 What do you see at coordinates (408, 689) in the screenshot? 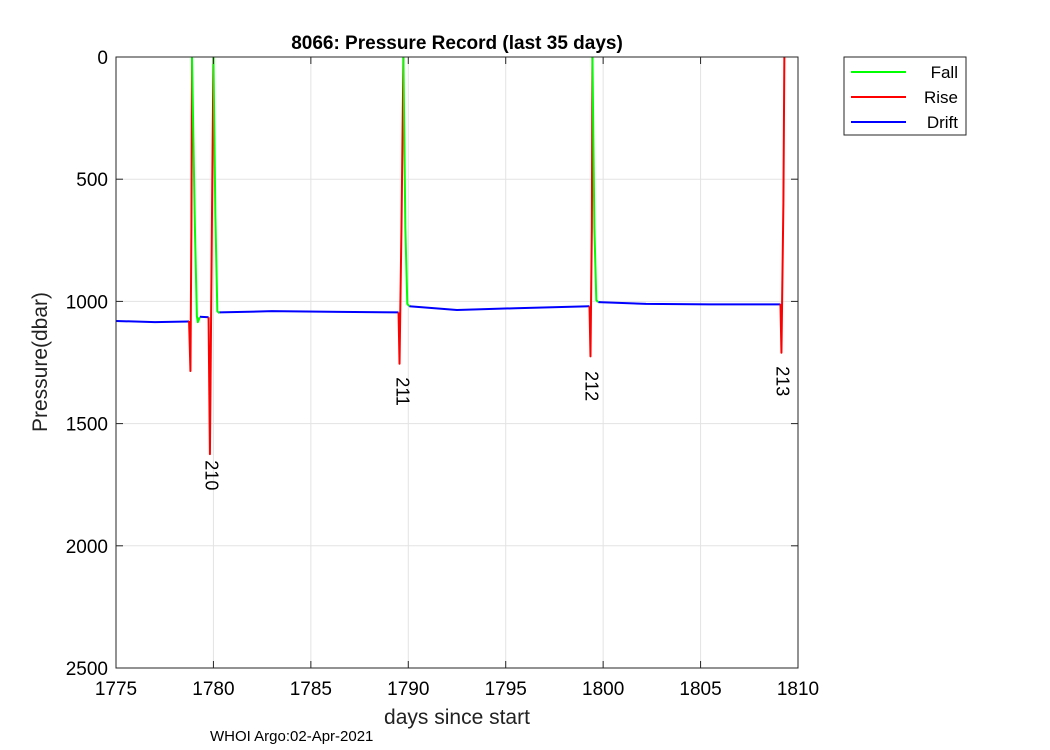
I see `x-tick-label: 1790` at bounding box center [408, 689].